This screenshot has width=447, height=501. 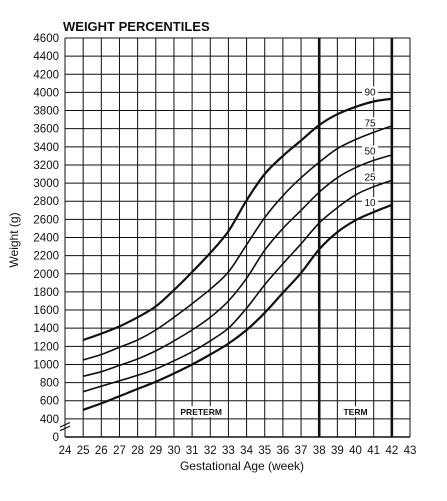 I want to click on x-tick-label: 38, so click(x=319, y=451).